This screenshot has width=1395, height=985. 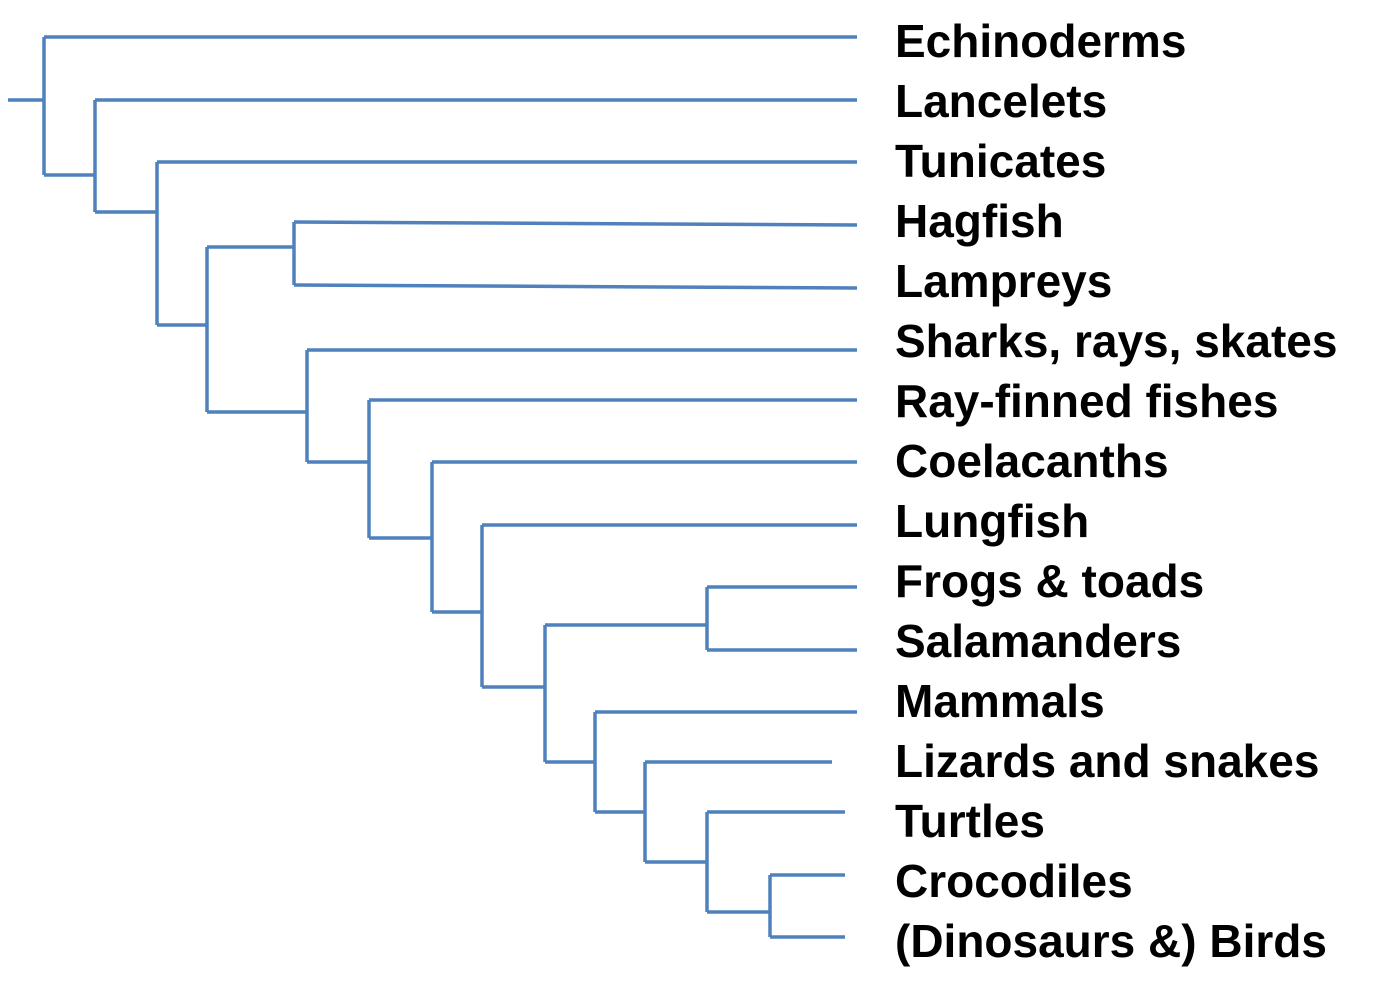 I want to click on branch-hagfish, so click(x=575, y=223).